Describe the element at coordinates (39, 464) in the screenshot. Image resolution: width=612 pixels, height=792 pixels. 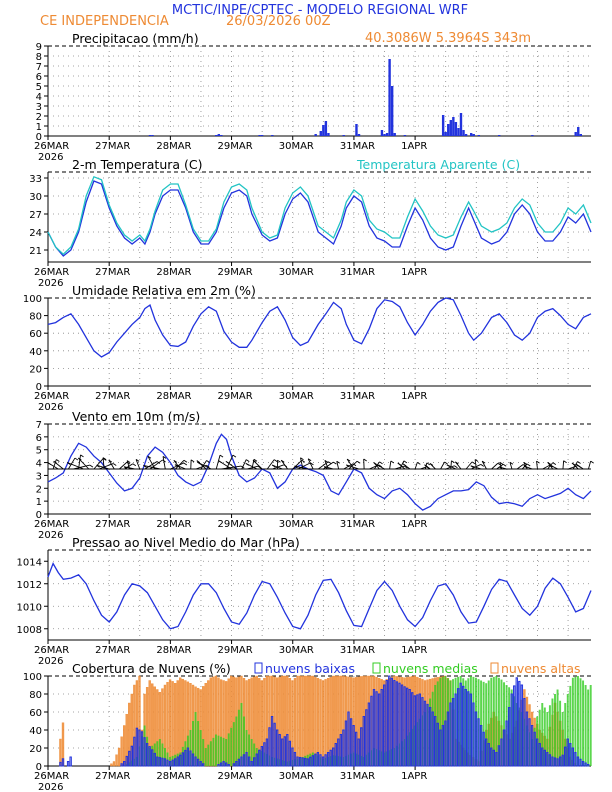
I see `y-tick-label: 4` at that location.